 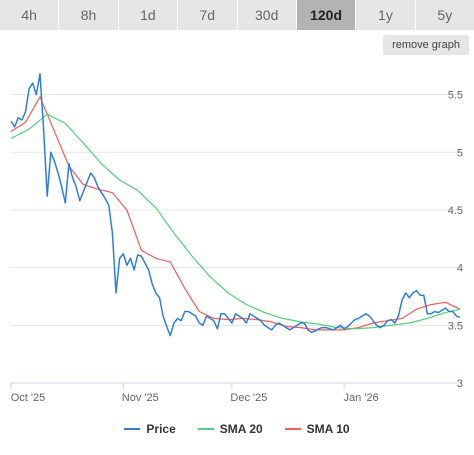 I want to click on legend-item-sma-20: SMA 20, so click(x=230, y=429).